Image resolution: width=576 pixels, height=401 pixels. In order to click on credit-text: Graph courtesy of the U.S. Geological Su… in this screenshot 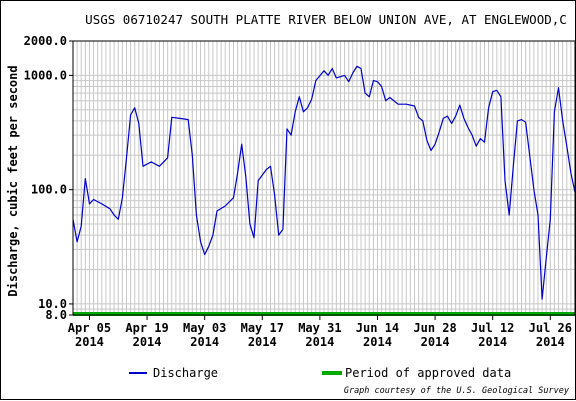, I will do `click(457, 391)`.